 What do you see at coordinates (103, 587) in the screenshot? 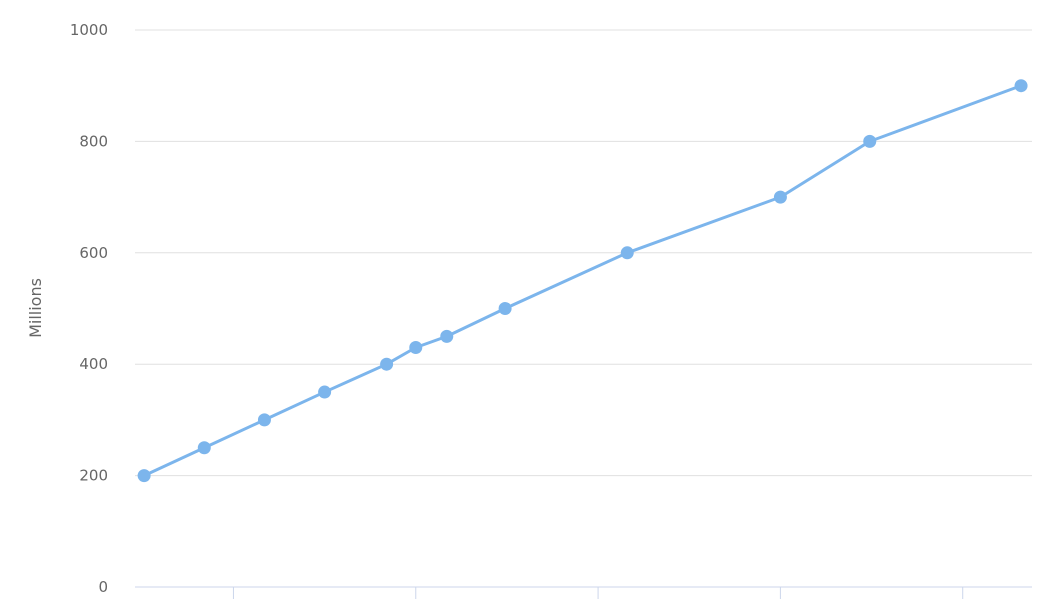
I see `y-tick-label: 0` at bounding box center [103, 587].